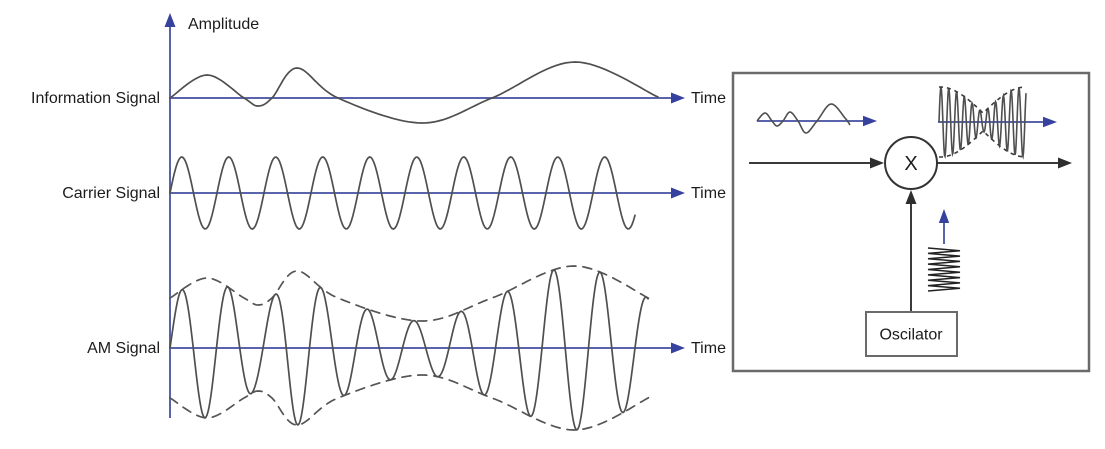 The height and width of the screenshot is (449, 1105). I want to click on am-envelope-top, so click(411, 293).